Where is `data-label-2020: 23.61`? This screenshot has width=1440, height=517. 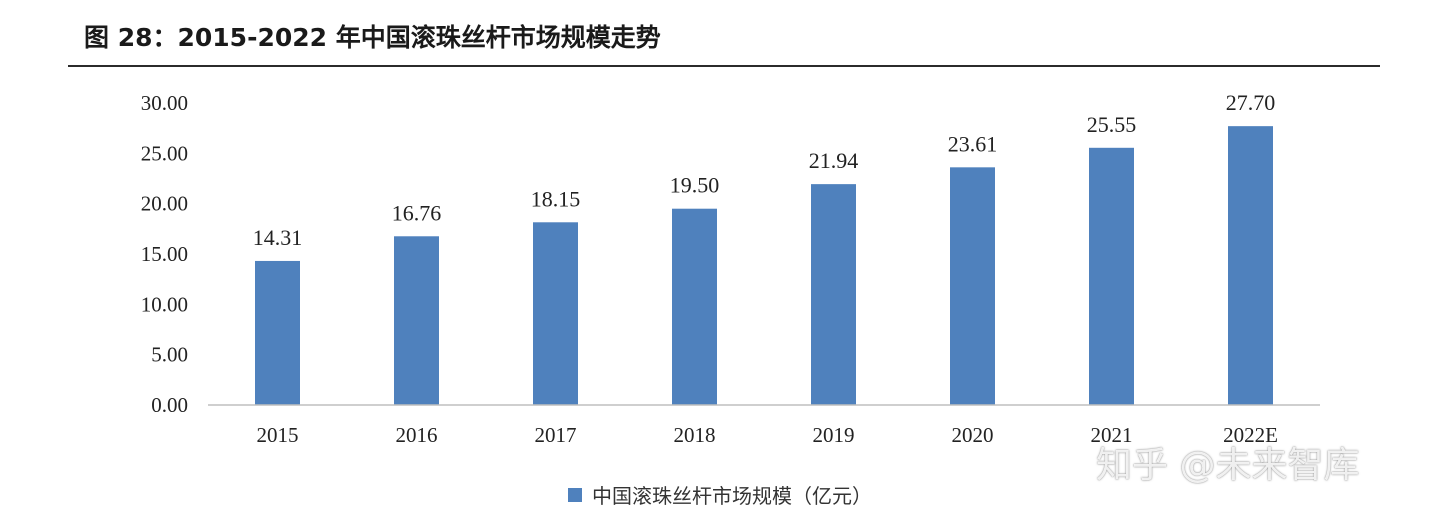
data-label-2020: 23.61 is located at coordinates (973, 143).